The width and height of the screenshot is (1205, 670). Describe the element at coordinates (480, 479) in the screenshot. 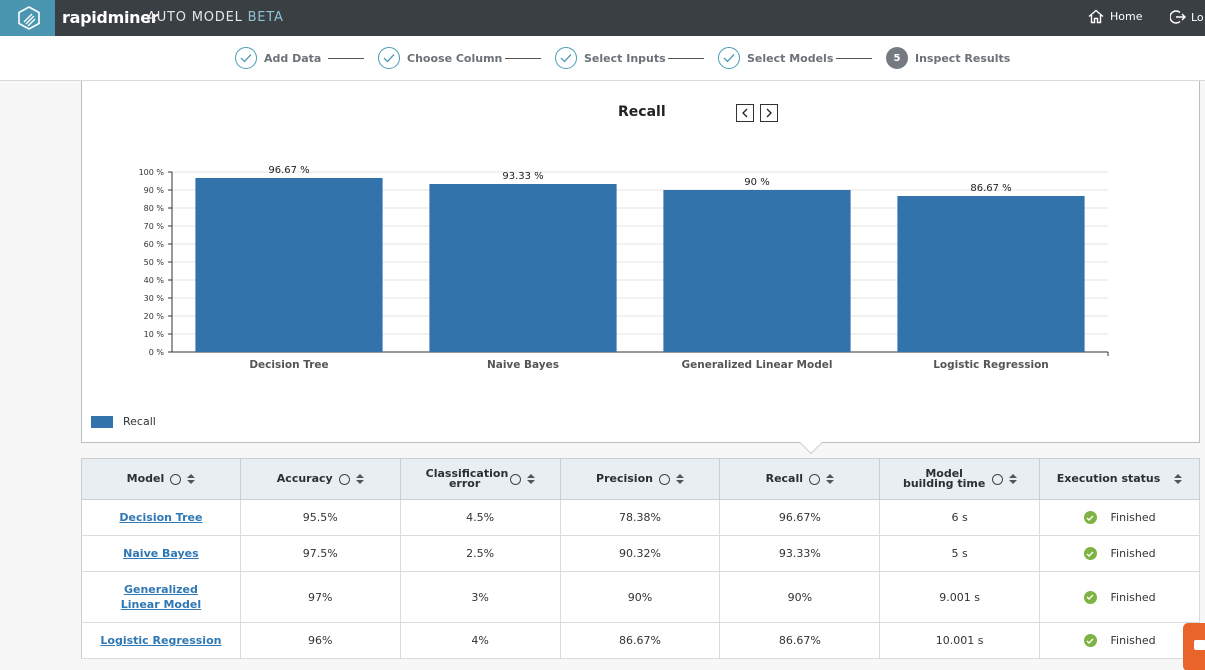

I see `column-header-classification-error: Classification error` at that location.